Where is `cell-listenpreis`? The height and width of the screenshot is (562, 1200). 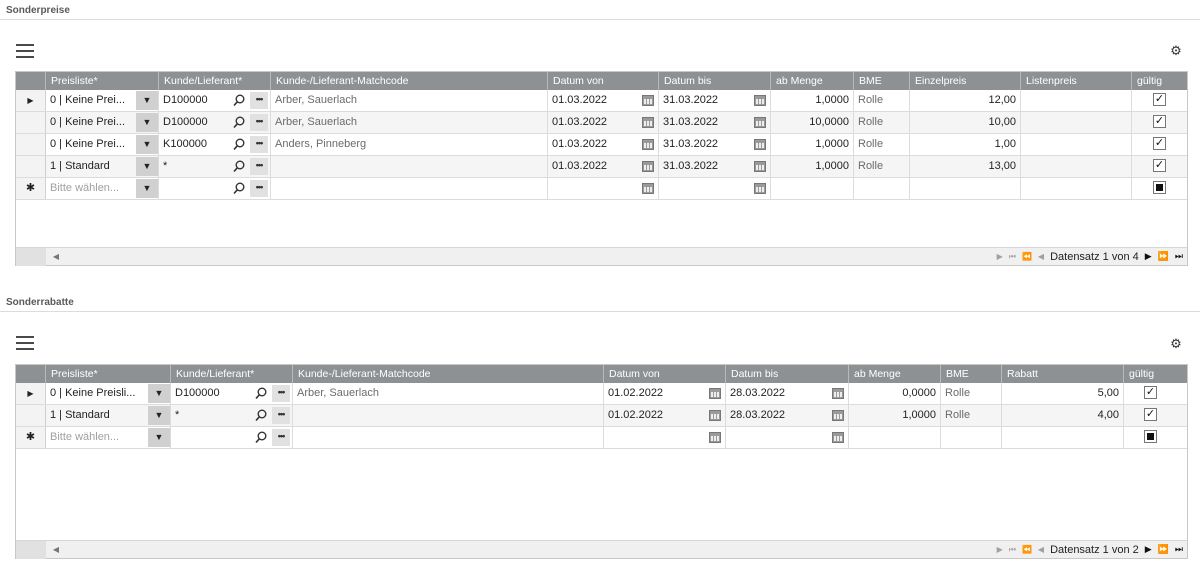
cell-listenpreis is located at coordinates (1076, 122).